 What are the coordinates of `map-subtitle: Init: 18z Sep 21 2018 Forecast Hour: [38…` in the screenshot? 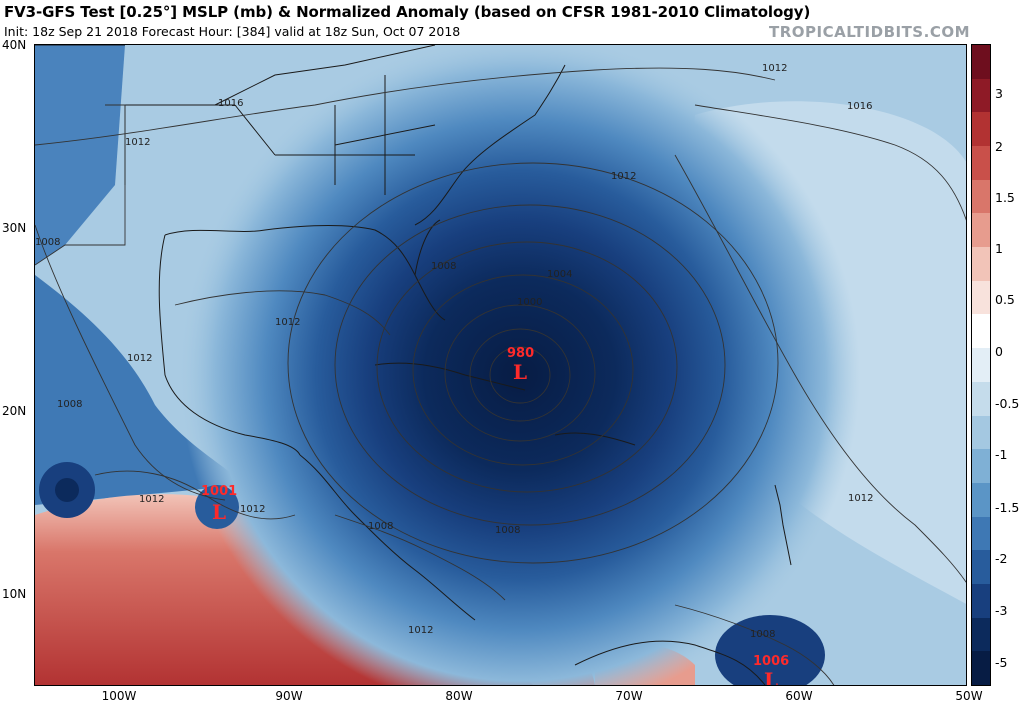 It's located at (232, 31).